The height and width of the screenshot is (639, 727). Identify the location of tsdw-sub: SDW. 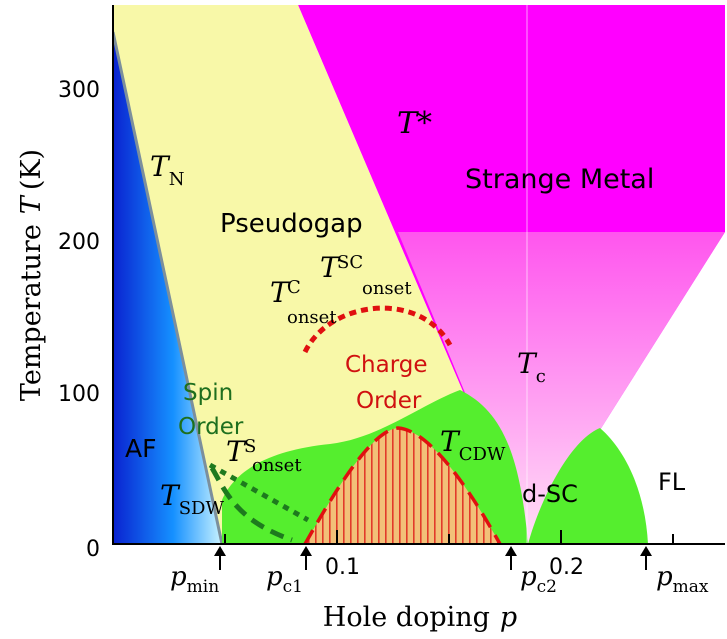
(202, 508).